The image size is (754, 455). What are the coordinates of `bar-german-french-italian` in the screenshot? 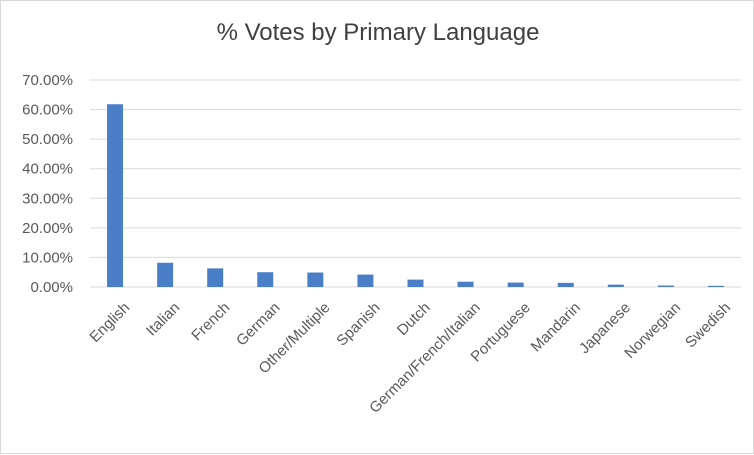 It's located at (465, 284).